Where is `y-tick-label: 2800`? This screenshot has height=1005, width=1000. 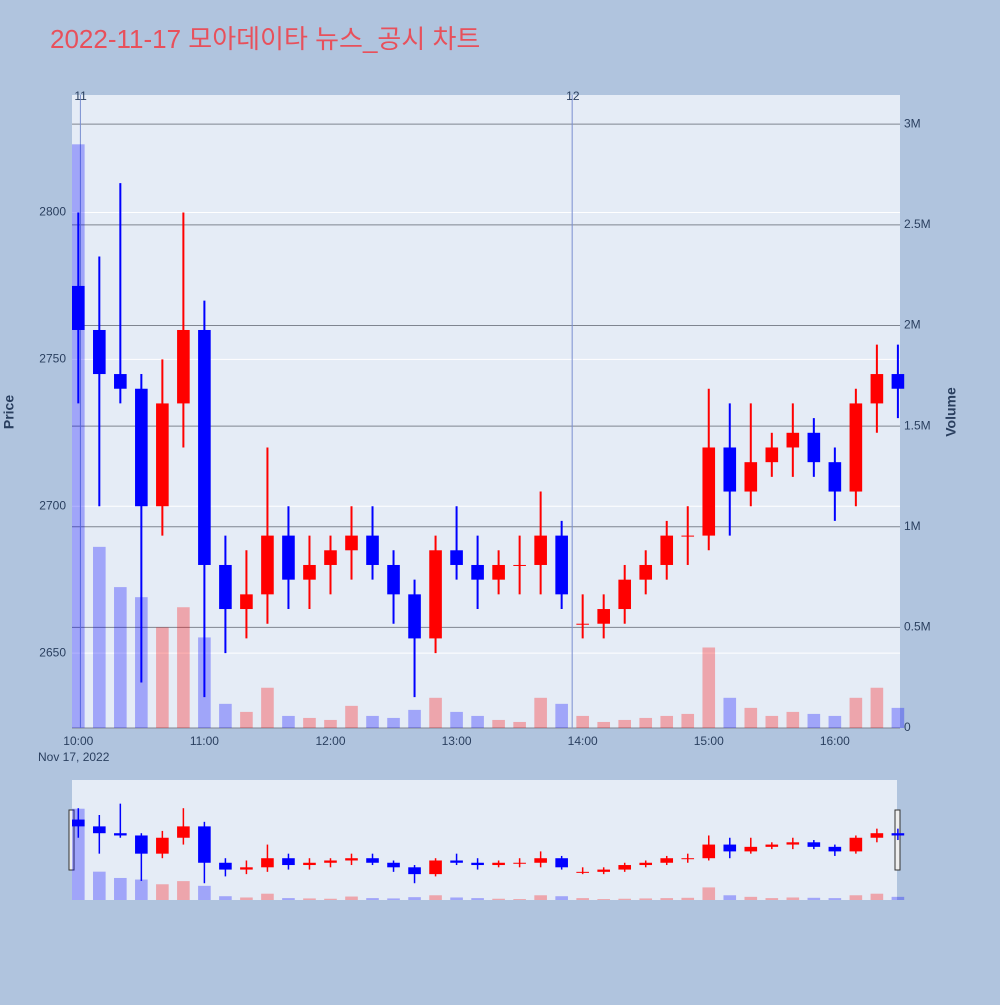
y-tick-label: 2800 is located at coordinates (52, 212).